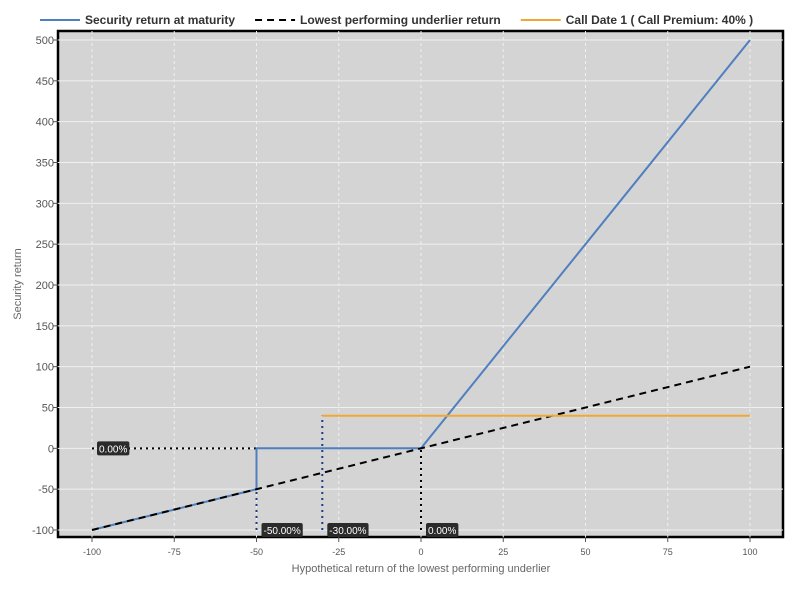  Describe the element at coordinates (45, 123) in the screenshot. I see `y-tick-label: 400` at that location.